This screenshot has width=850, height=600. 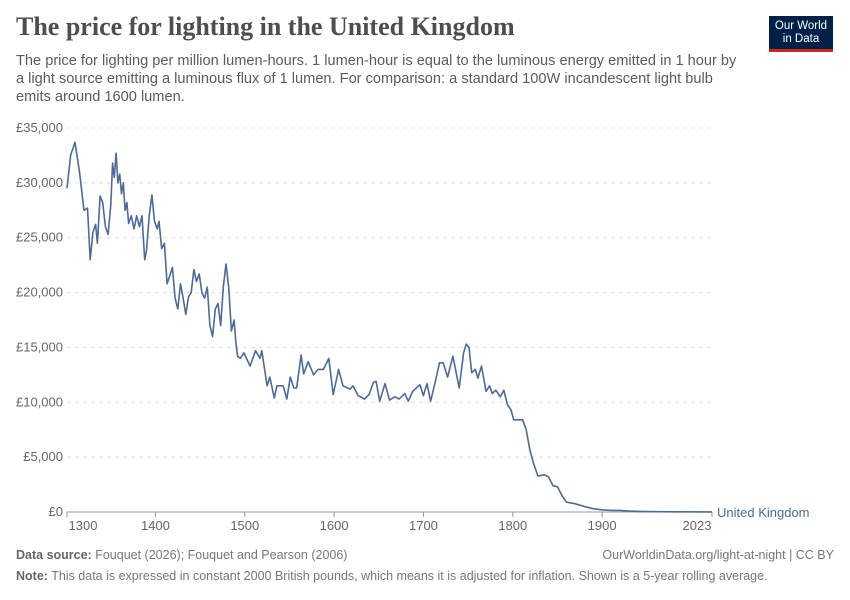 I want to click on logo-line-2: in Data, so click(x=801, y=39).